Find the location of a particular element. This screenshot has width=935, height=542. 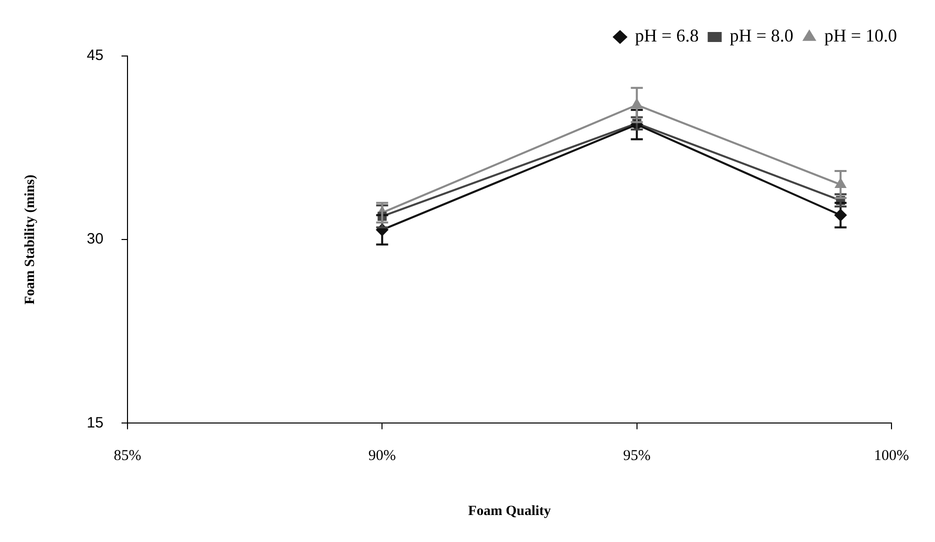

y-axis-title: Foam Stability (mins) is located at coordinates (30, 239).